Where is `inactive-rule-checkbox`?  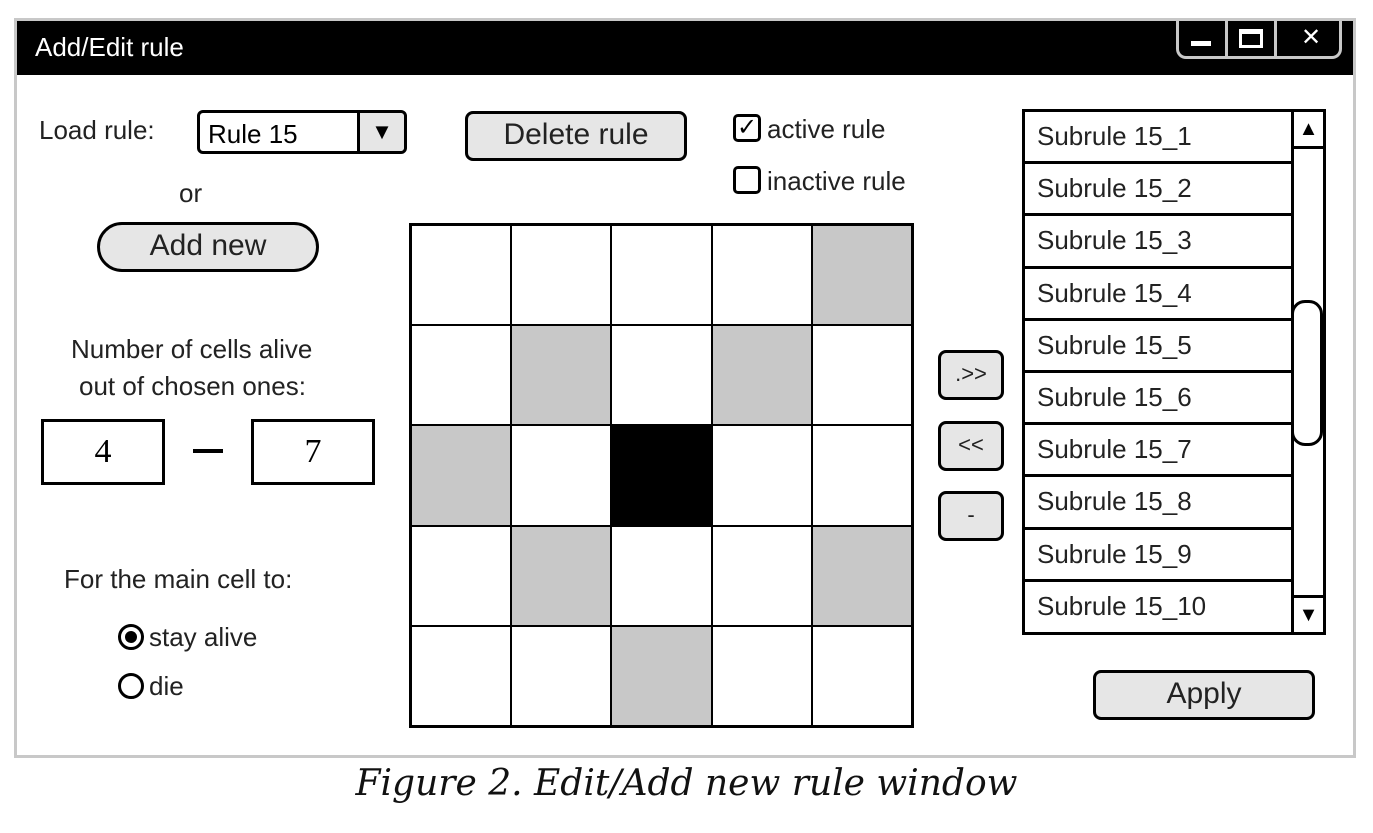
inactive-rule-checkbox is located at coordinates (747, 180).